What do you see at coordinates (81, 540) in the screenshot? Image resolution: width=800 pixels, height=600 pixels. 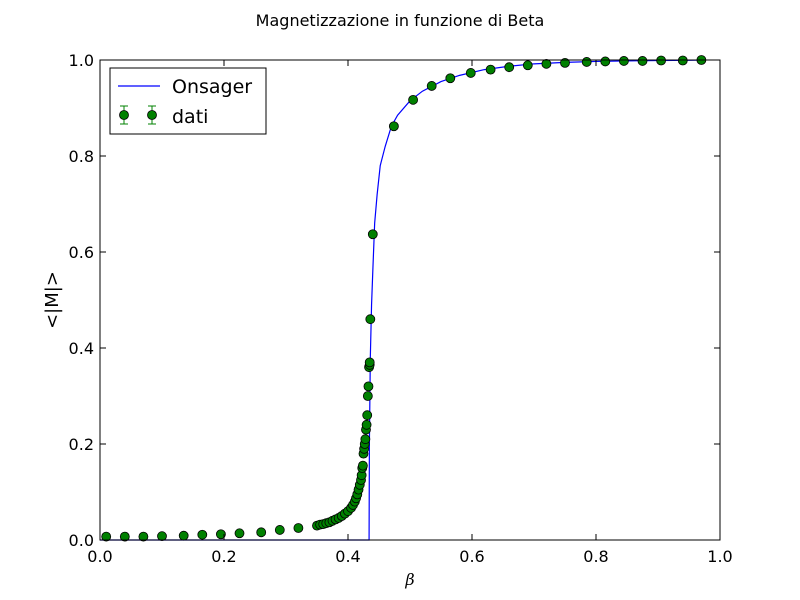 I see `y-tick-label: 0.0` at bounding box center [81, 540].